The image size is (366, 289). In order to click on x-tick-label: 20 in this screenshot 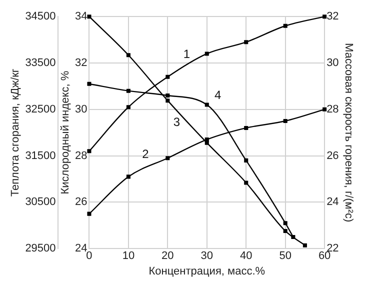, I will do `click(168, 256)`.